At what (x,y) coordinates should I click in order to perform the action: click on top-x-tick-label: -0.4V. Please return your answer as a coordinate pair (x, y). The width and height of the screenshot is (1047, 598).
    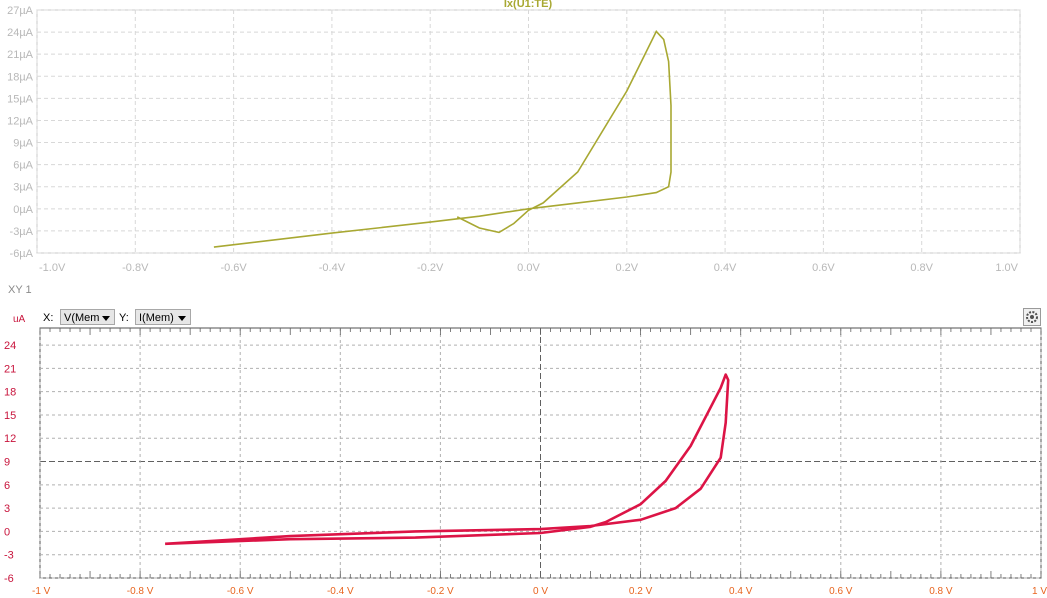
    Looking at the image, I should click on (332, 268).